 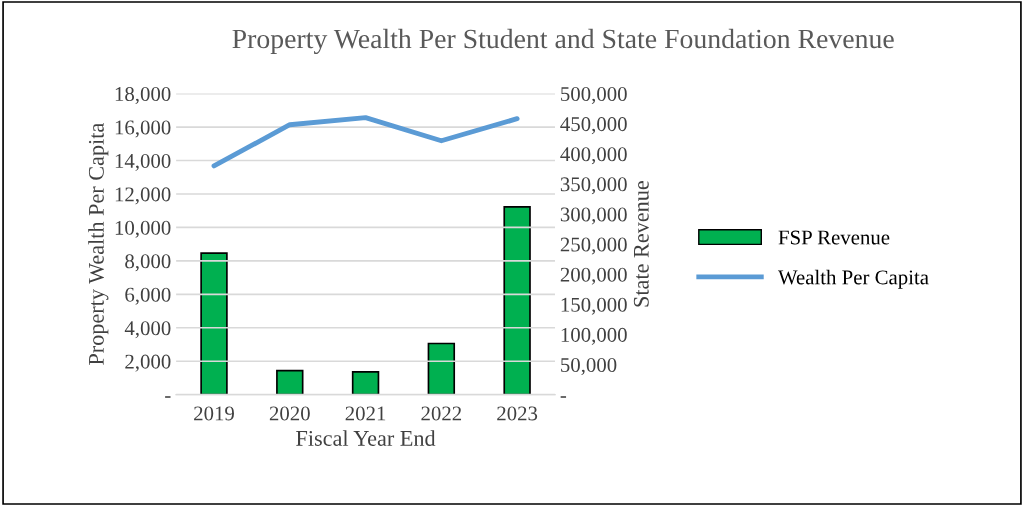 I want to click on y-tick-label: 14,000, so click(x=143, y=162).